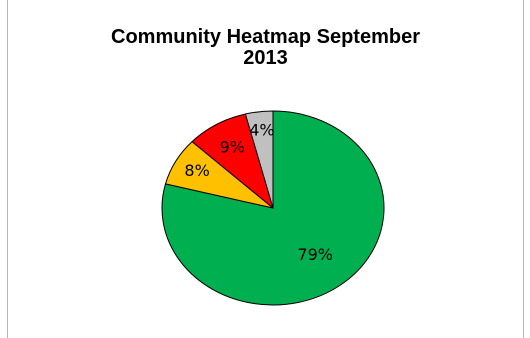 The width and height of the screenshot is (530, 338). I want to click on pie-slice, so click(259, 159).